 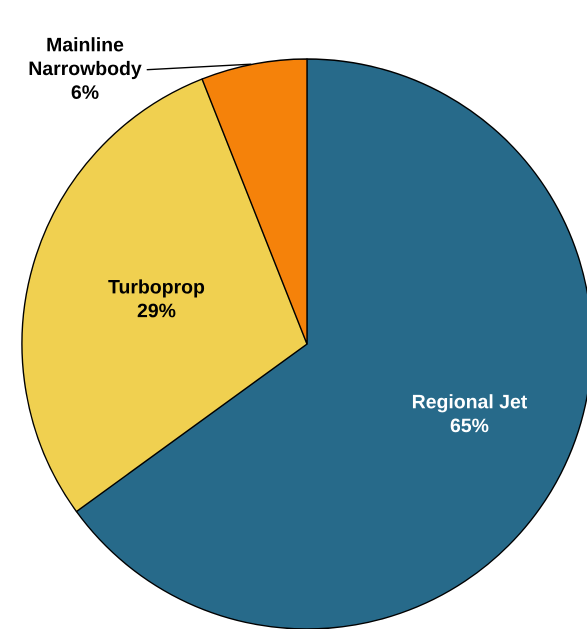 What do you see at coordinates (469, 425) in the screenshot?
I see `data-label: 65%` at bounding box center [469, 425].